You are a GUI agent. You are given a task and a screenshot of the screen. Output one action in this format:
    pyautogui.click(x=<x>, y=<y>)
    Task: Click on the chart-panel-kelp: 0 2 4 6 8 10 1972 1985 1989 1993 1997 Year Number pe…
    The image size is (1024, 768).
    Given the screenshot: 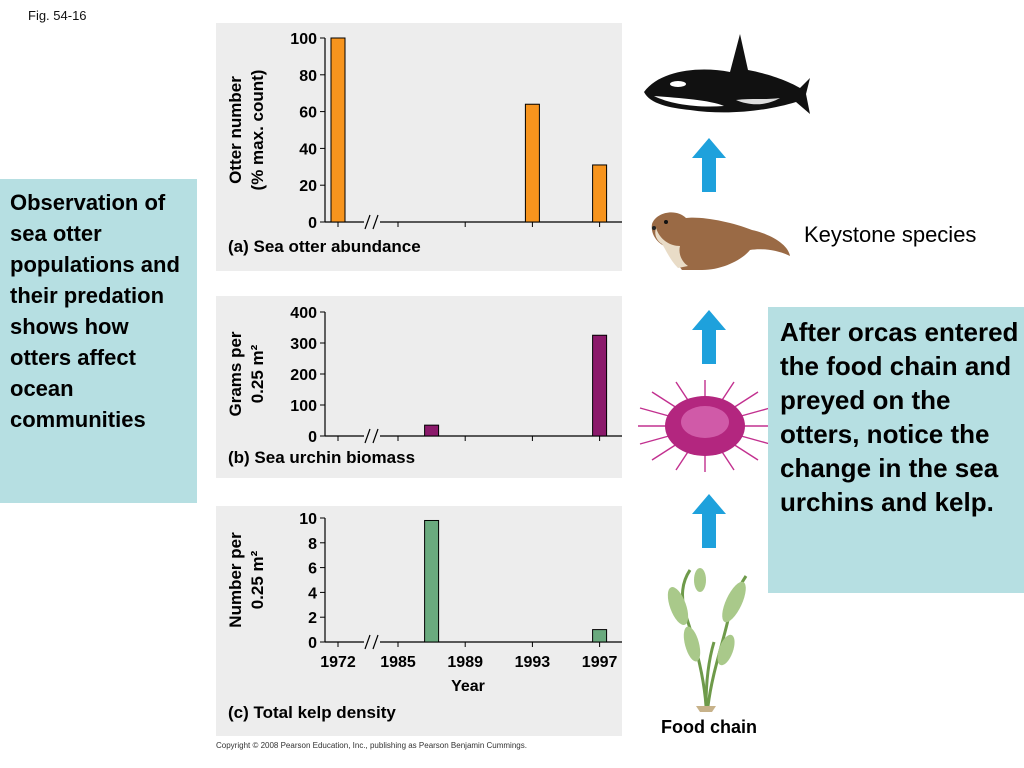 What is the action you would take?
    pyautogui.click(x=419, y=621)
    